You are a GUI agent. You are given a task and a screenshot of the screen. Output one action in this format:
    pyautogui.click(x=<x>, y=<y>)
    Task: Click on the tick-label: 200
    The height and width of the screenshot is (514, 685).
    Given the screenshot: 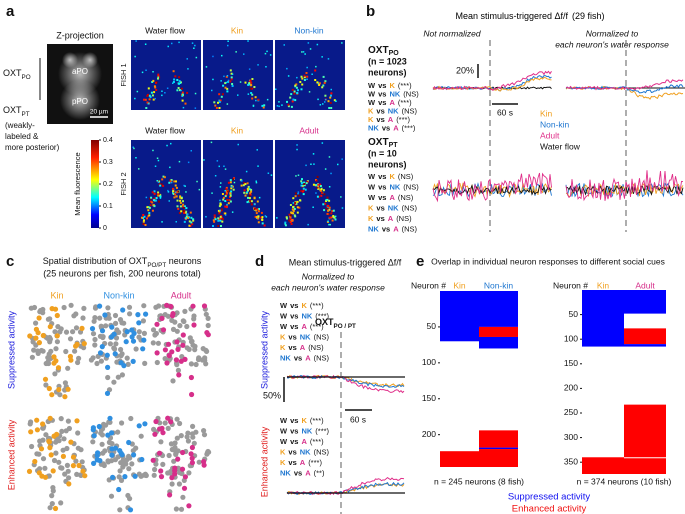 What is the action you would take?
    pyautogui.click(x=571, y=388)
    